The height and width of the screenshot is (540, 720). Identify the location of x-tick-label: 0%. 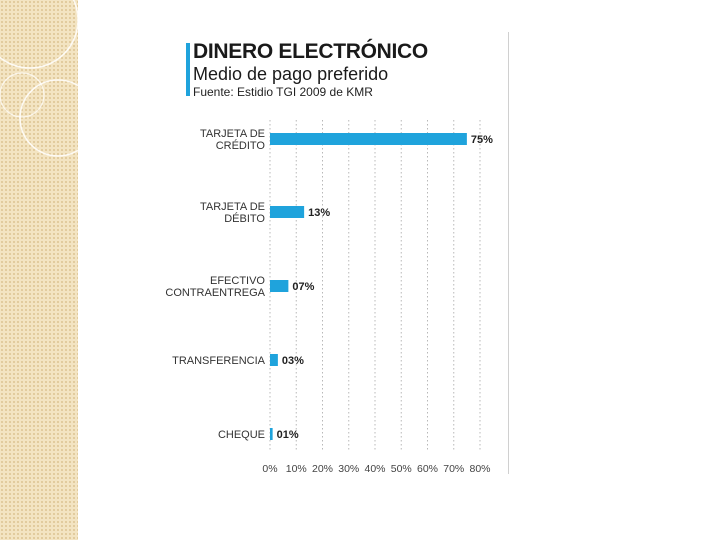
(269, 469).